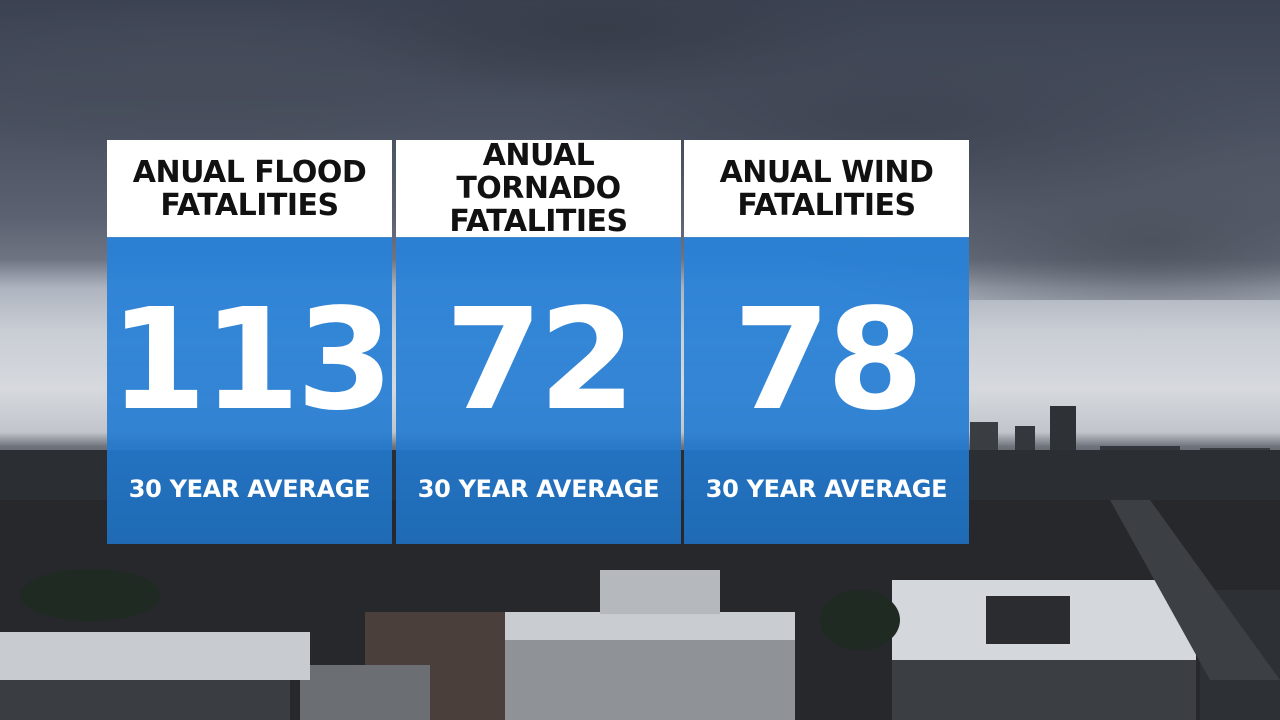 The height and width of the screenshot is (720, 1280). I want to click on panel-title-line1: ANUAL TORNADO, so click(538, 172).